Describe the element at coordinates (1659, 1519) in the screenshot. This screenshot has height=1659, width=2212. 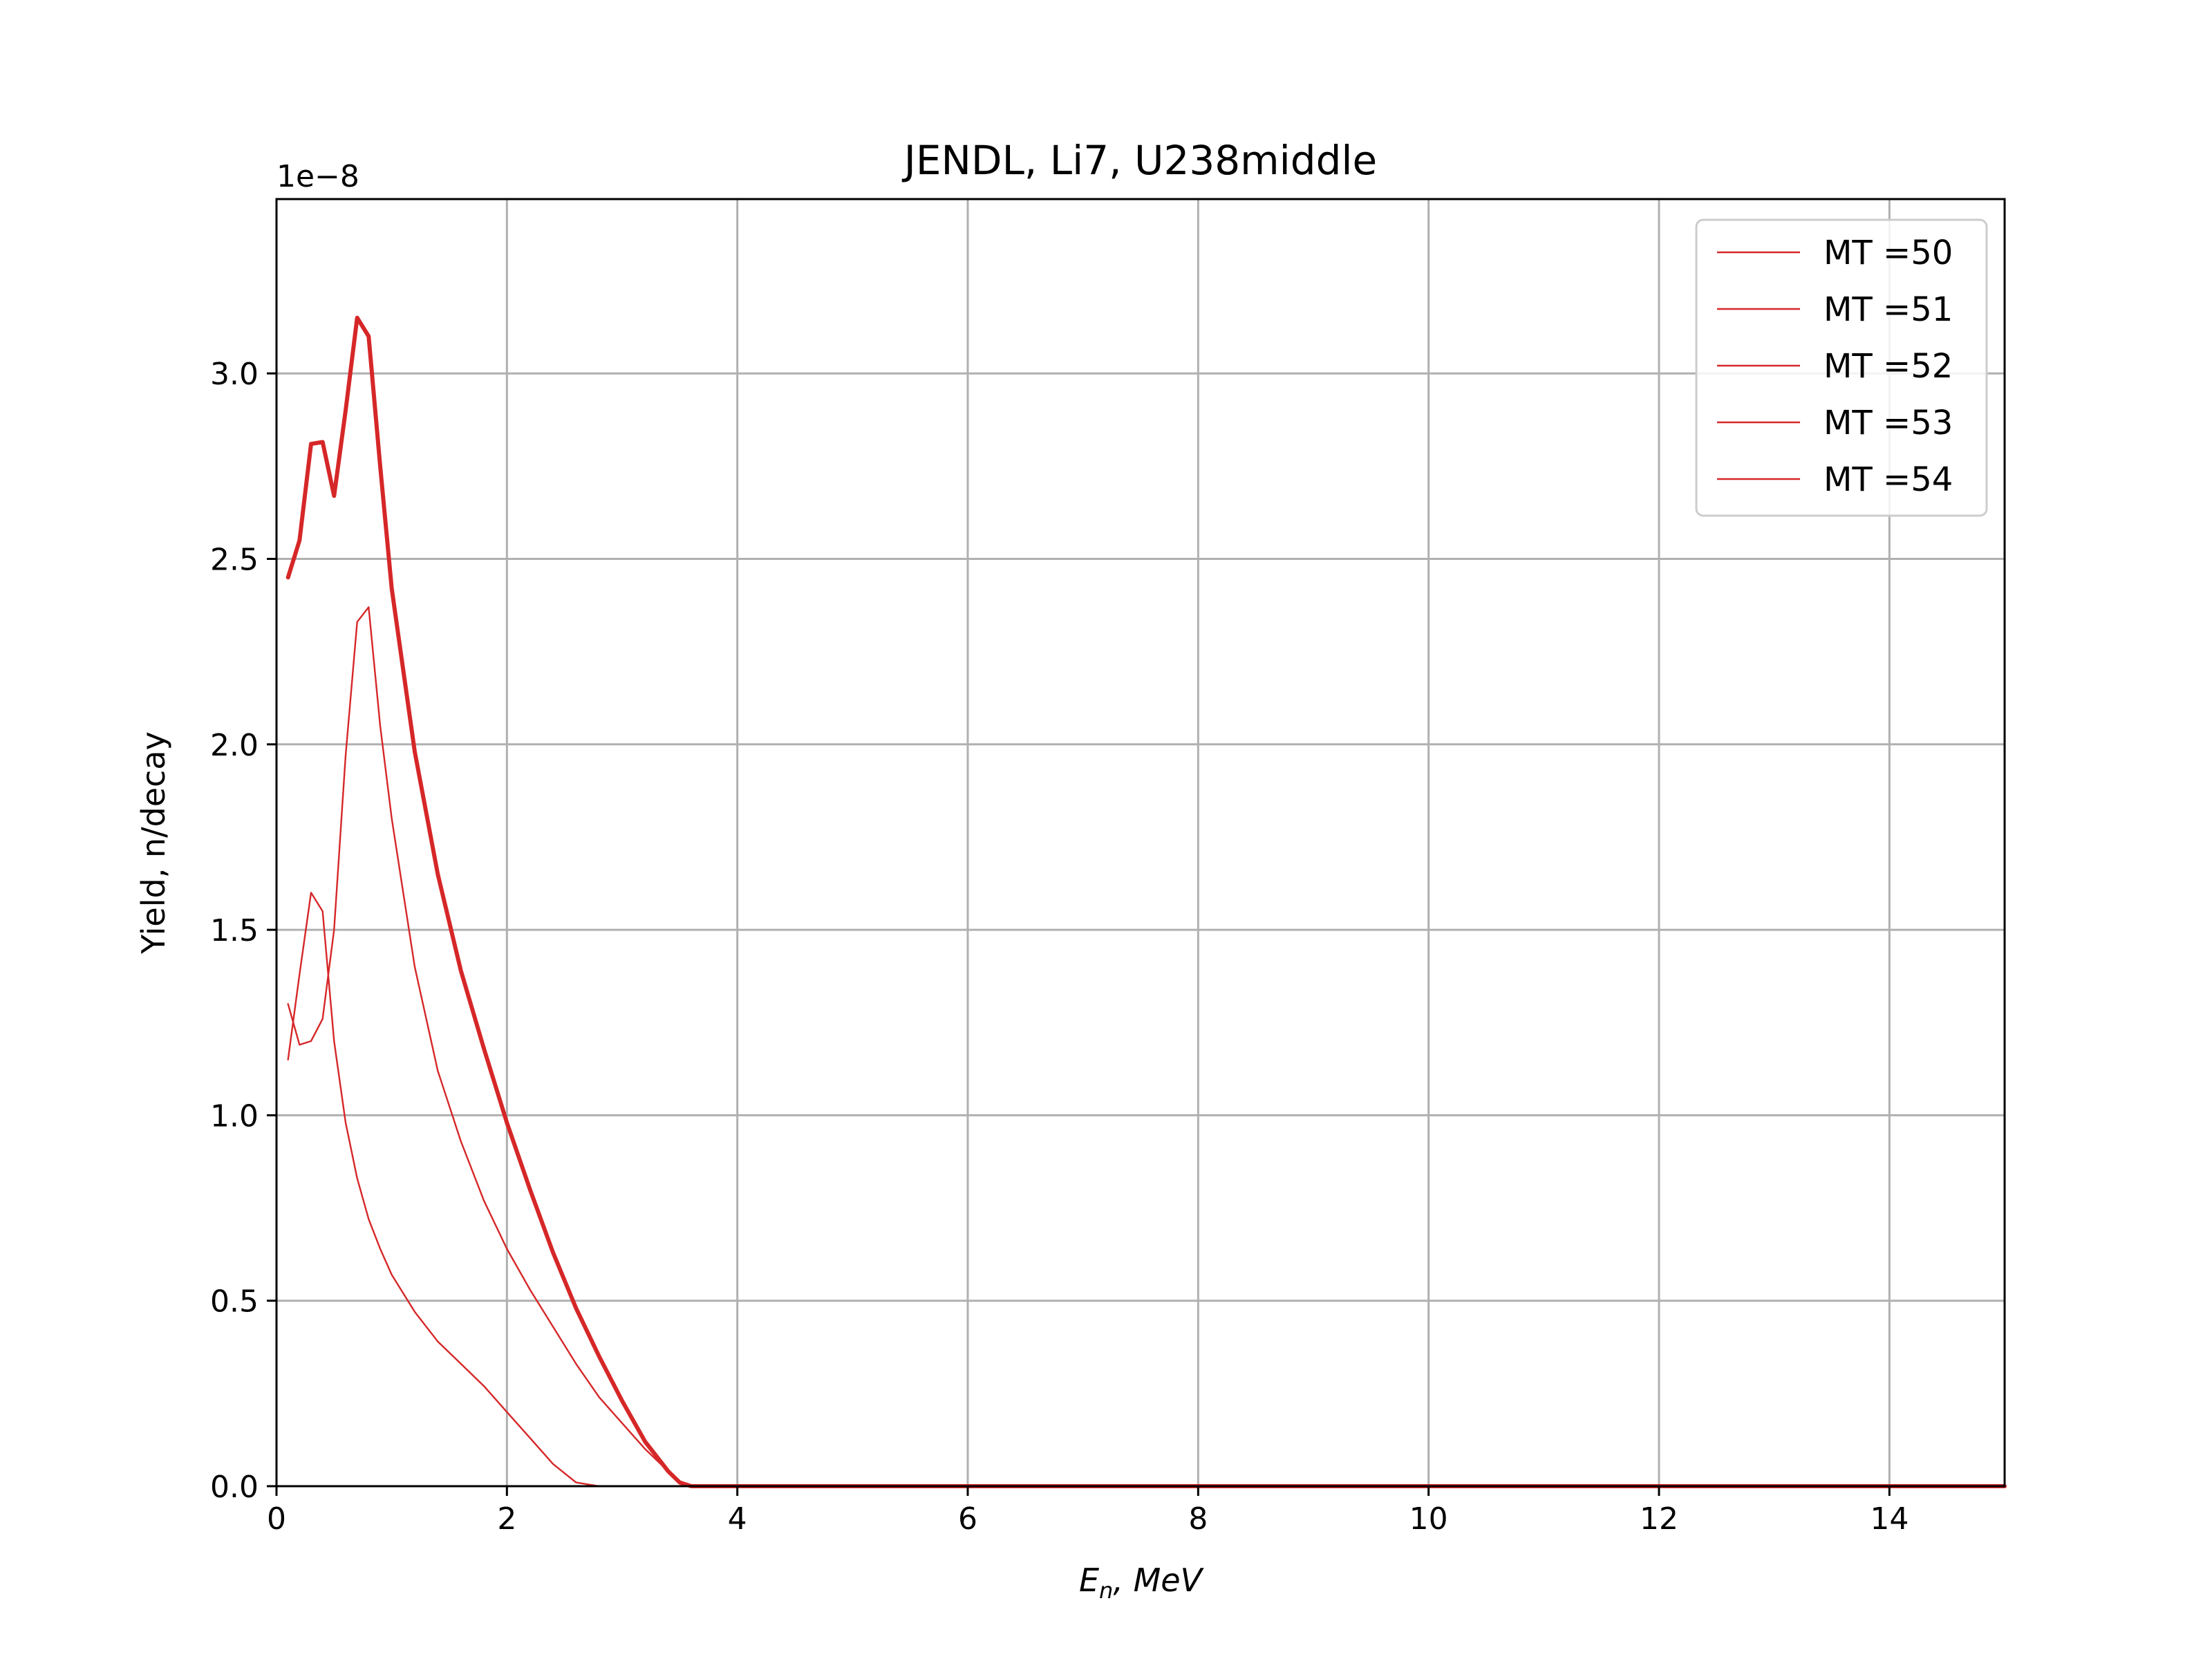
I see `x-tick-label: 12` at that location.